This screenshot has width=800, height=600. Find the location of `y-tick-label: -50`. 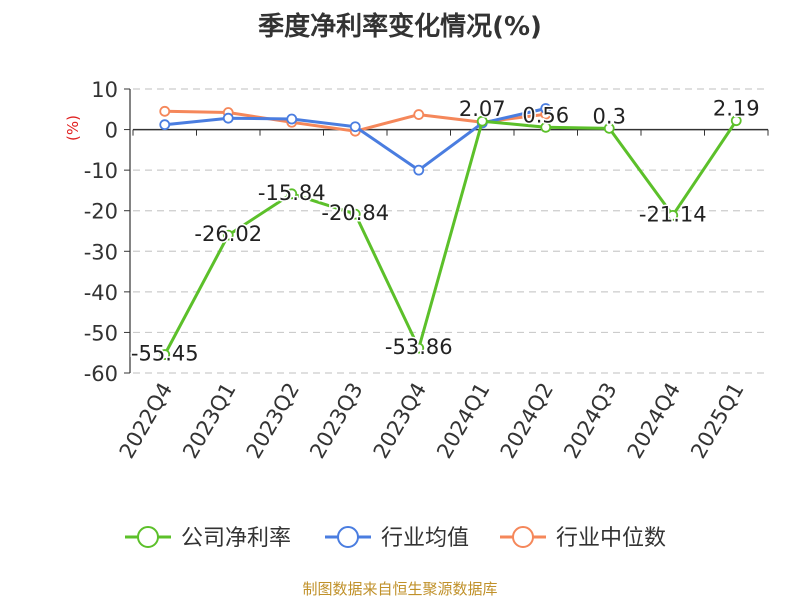

y-tick-label: -50 is located at coordinates (101, 333).